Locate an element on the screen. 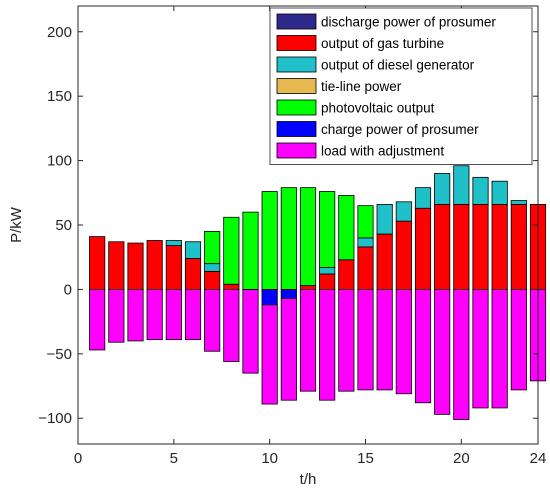 The height and width of the screenshot is (502, 550). legend-label-discharge-power-of-prosumer: discharge power of prosumer is located at coordinates (408, 22).